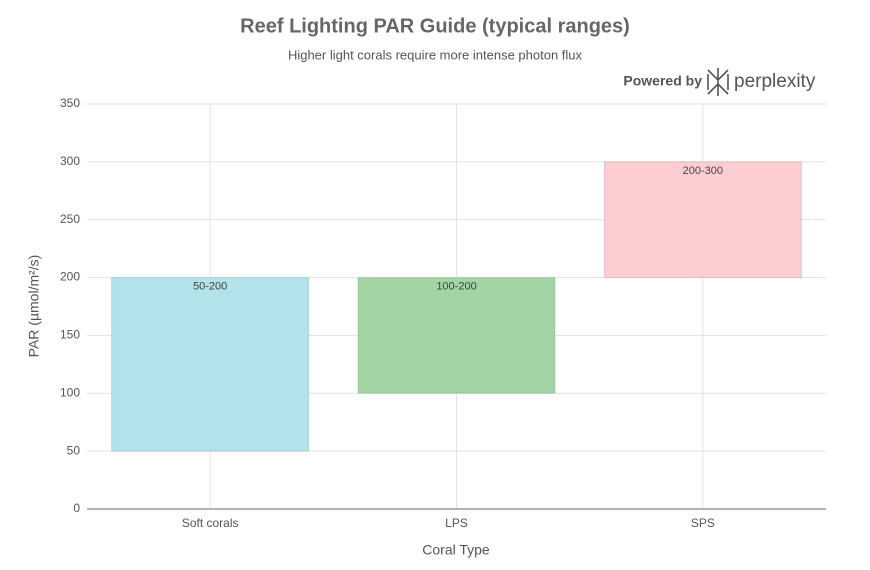 This screenshot has height=570, width=870. I want to click on x-tick-label: Soft corals, so click(210, 523).